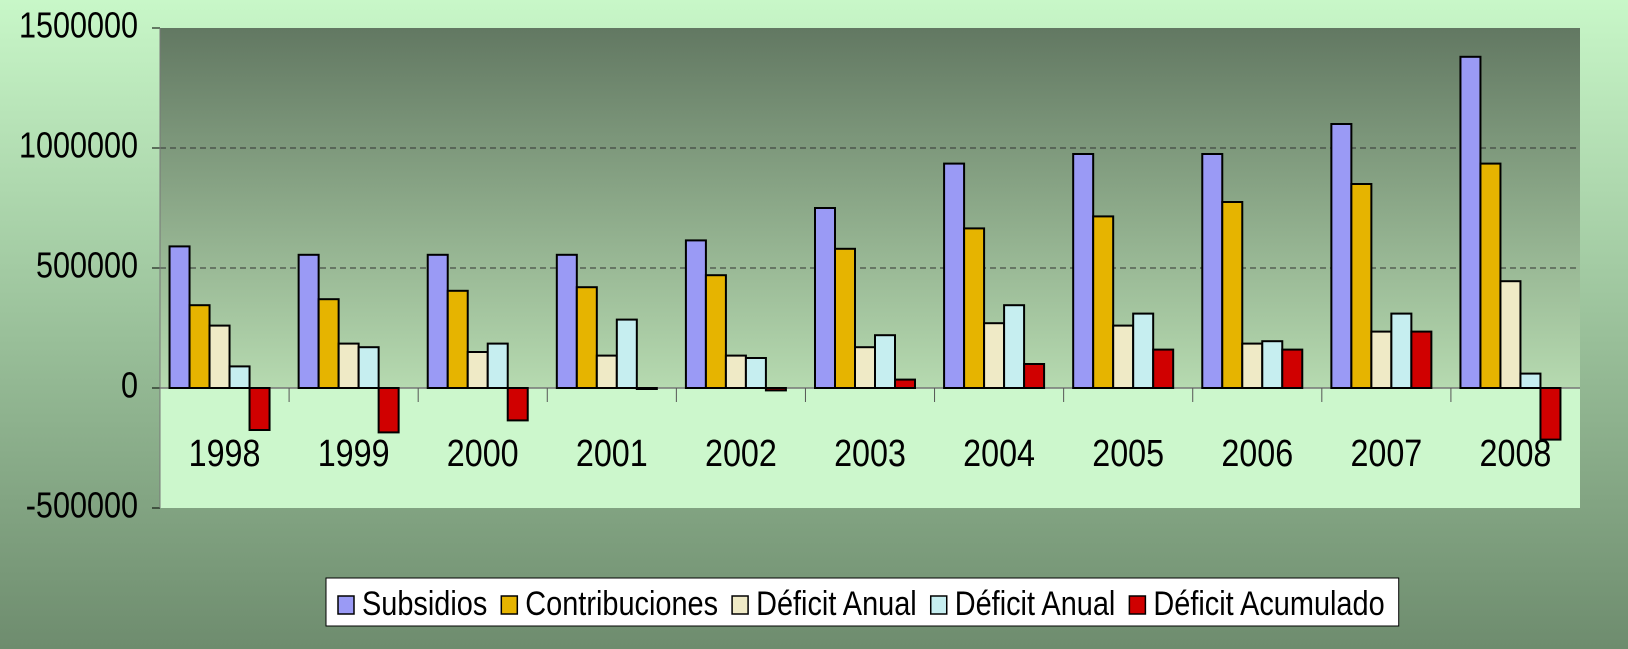  What do you see at coordinates (78, 146) in the screenshot?
I see `y-tick-label: 1000000` at bounding box center [78, 146].